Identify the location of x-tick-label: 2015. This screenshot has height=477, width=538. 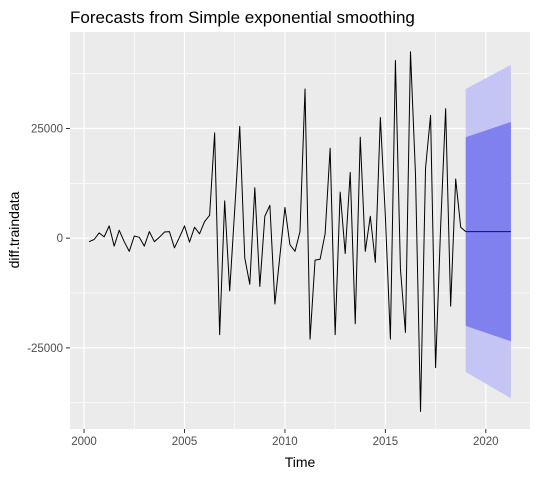
(386, 442).